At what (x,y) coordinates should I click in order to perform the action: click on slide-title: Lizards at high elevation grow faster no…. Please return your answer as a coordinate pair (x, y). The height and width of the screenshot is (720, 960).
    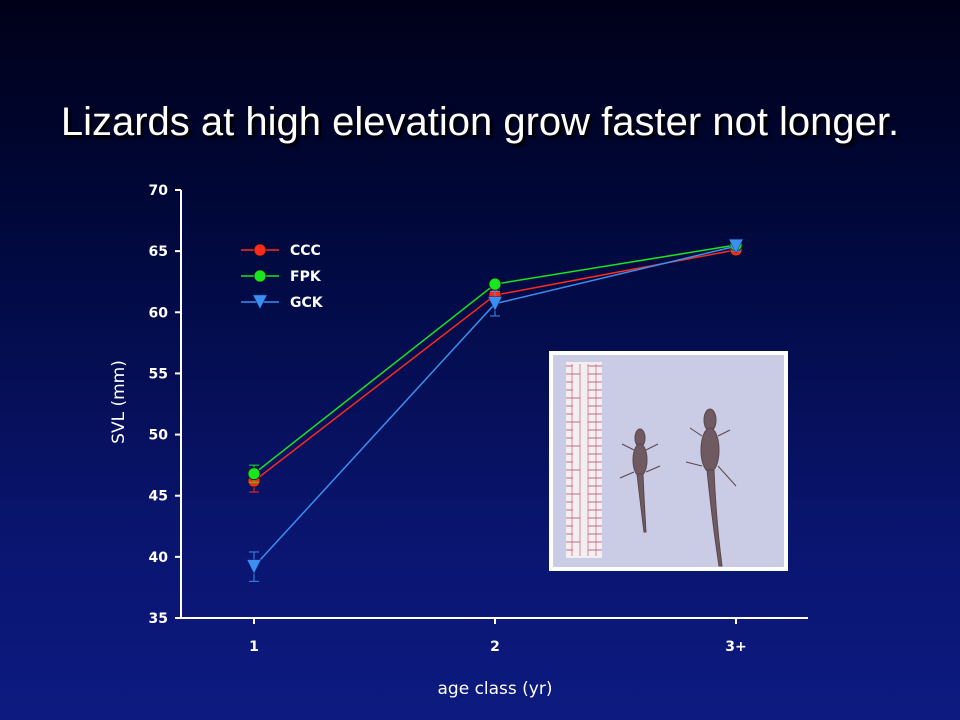
    Looking at the image, I should click on (480, 122).